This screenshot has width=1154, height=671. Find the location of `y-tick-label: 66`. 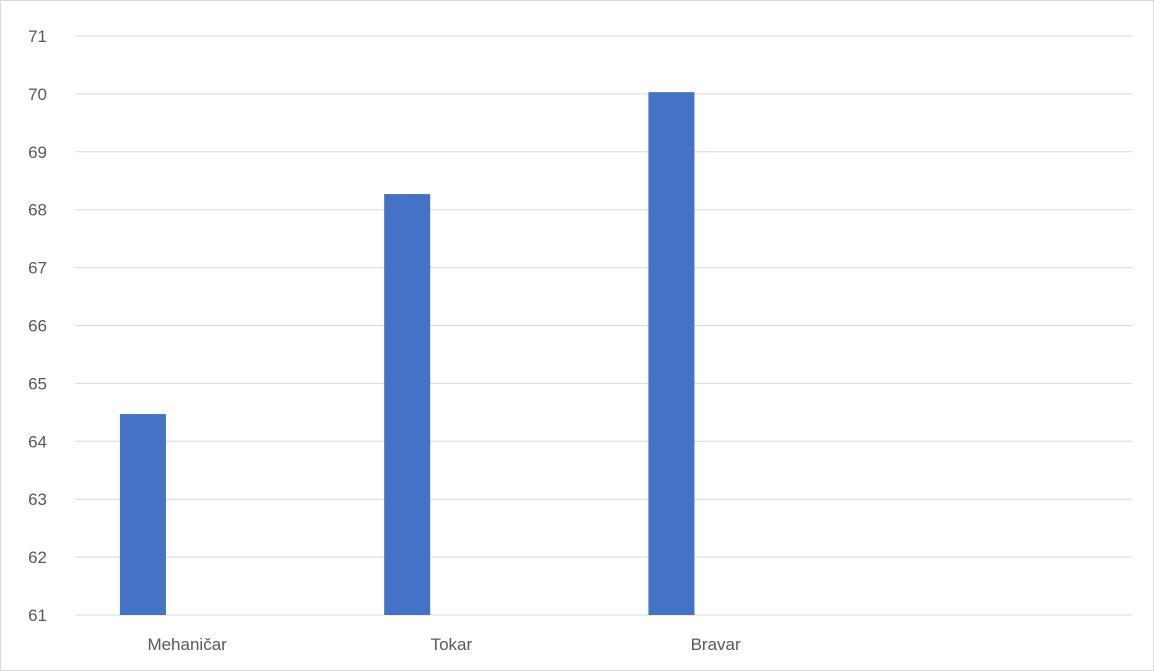

y-tick-label: 66 is located at coordinates (37, 326).